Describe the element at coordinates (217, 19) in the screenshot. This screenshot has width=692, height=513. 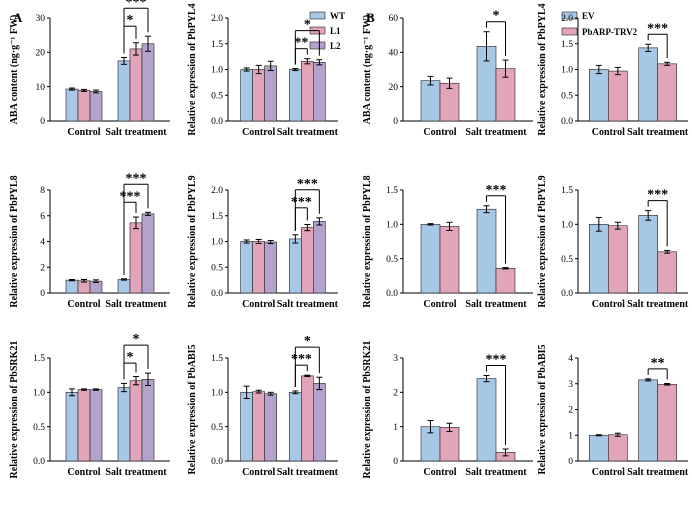
I see `y-tick-label: 2.0` at that location.